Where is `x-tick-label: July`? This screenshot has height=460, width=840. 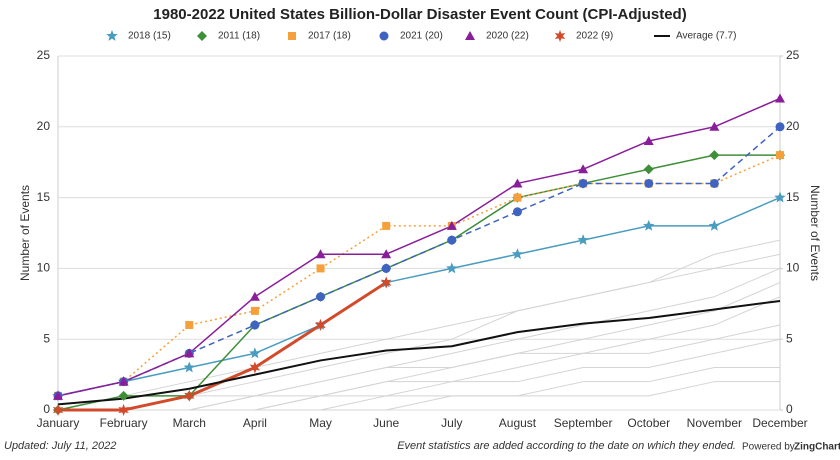 x-tick-label: July is located at coordinates (451, 423).